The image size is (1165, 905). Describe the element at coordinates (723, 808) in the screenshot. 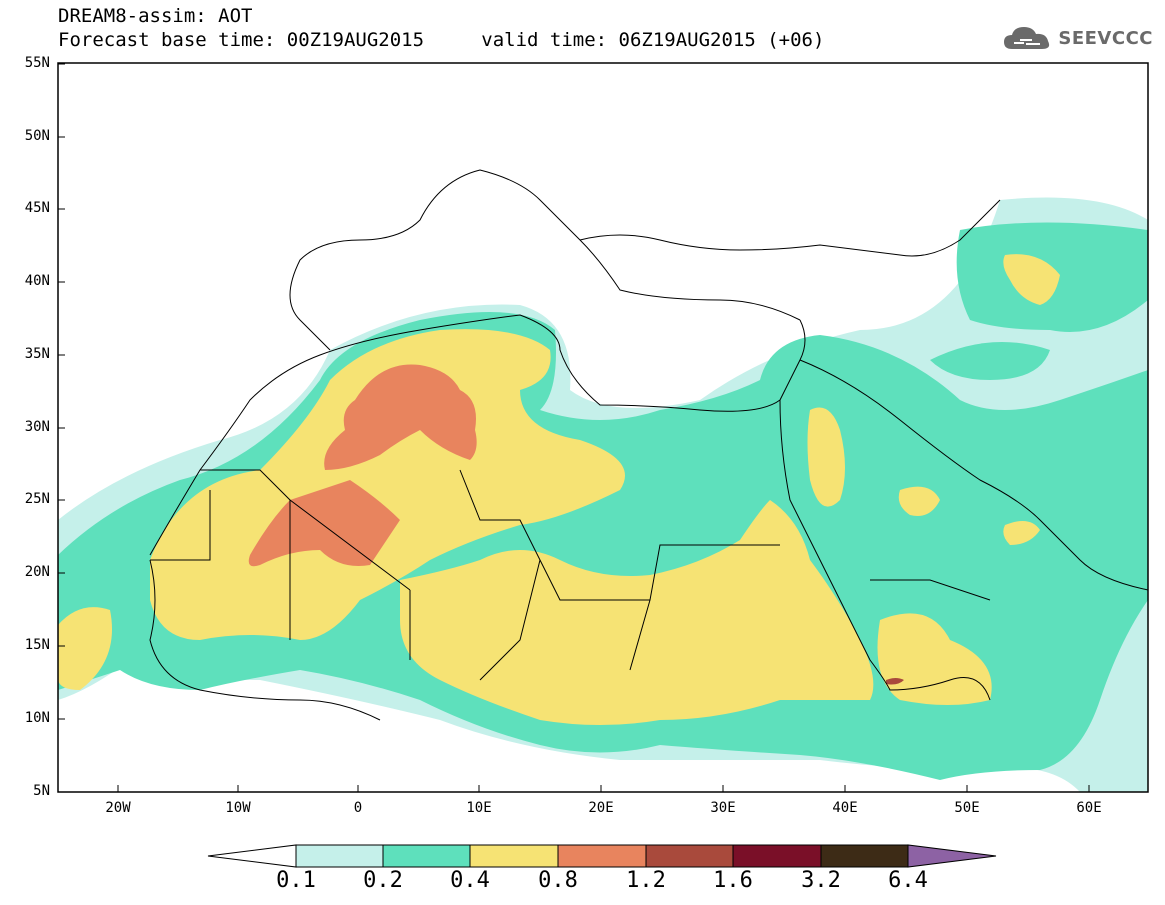

I see `lon-label: 30E` at that location.